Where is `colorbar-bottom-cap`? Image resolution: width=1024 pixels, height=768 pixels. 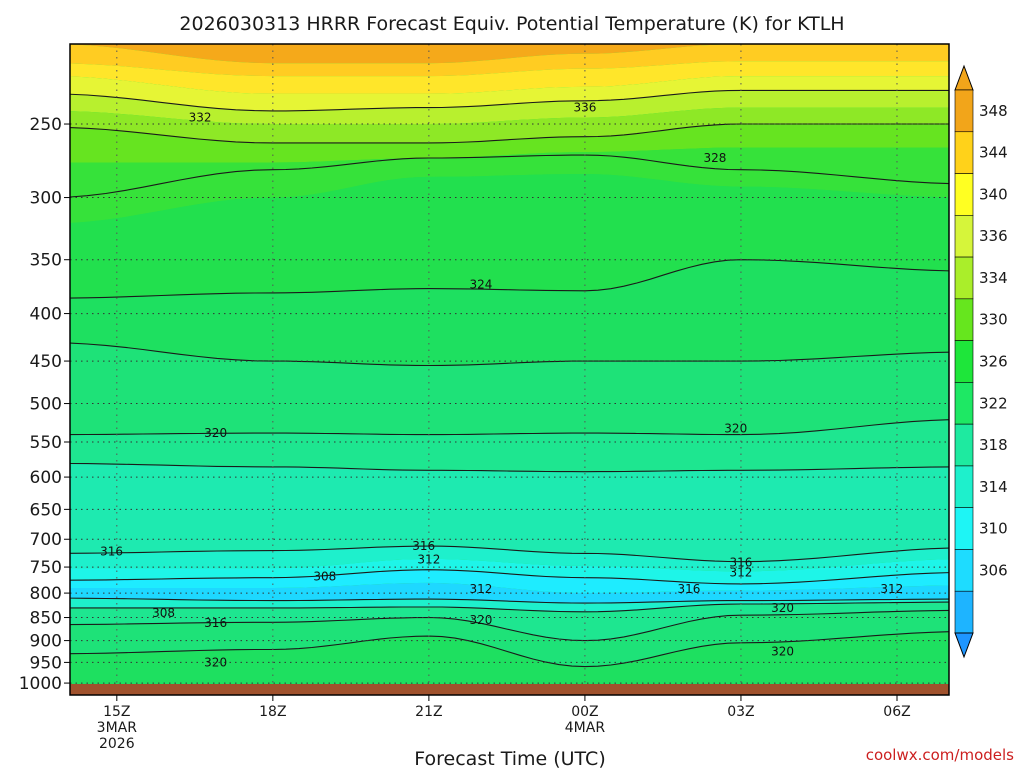
colorbar-bottom-cap is located at coordinates (964, 645).